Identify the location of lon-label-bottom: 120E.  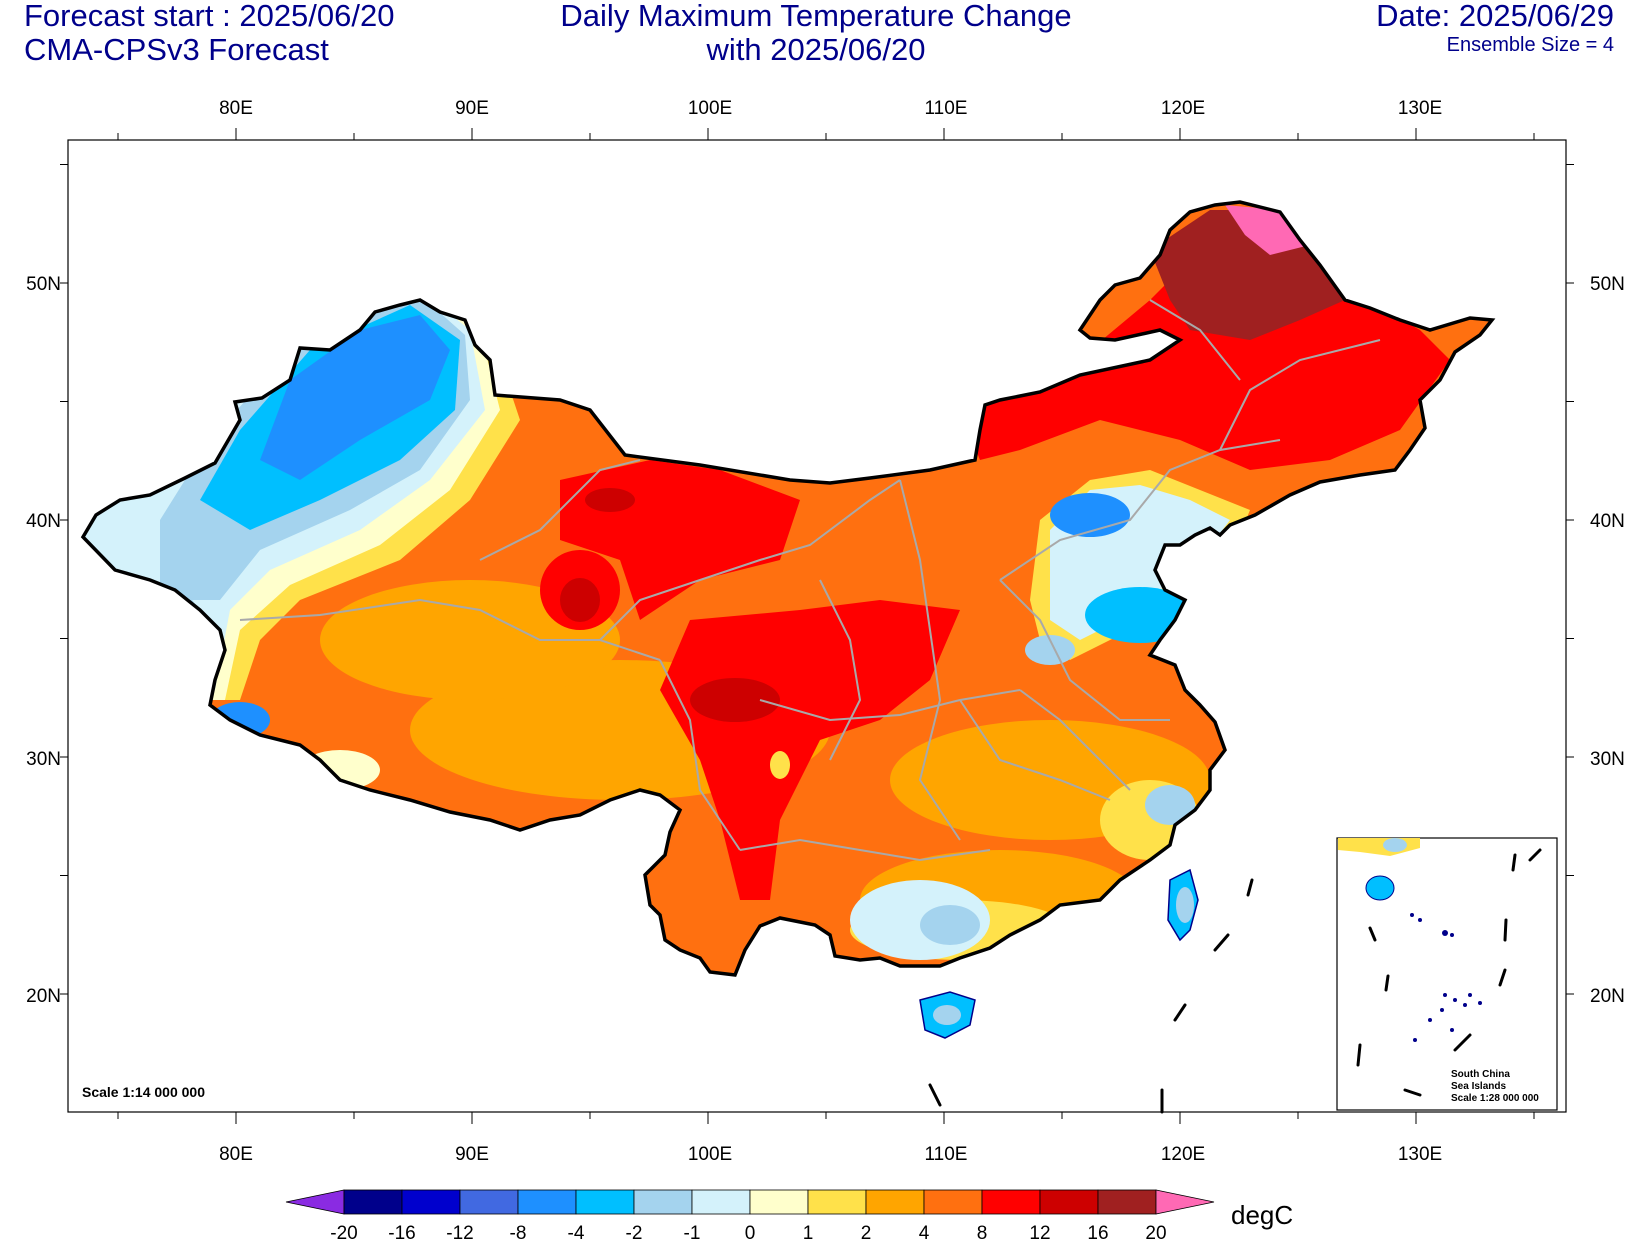
(1183, 1154).